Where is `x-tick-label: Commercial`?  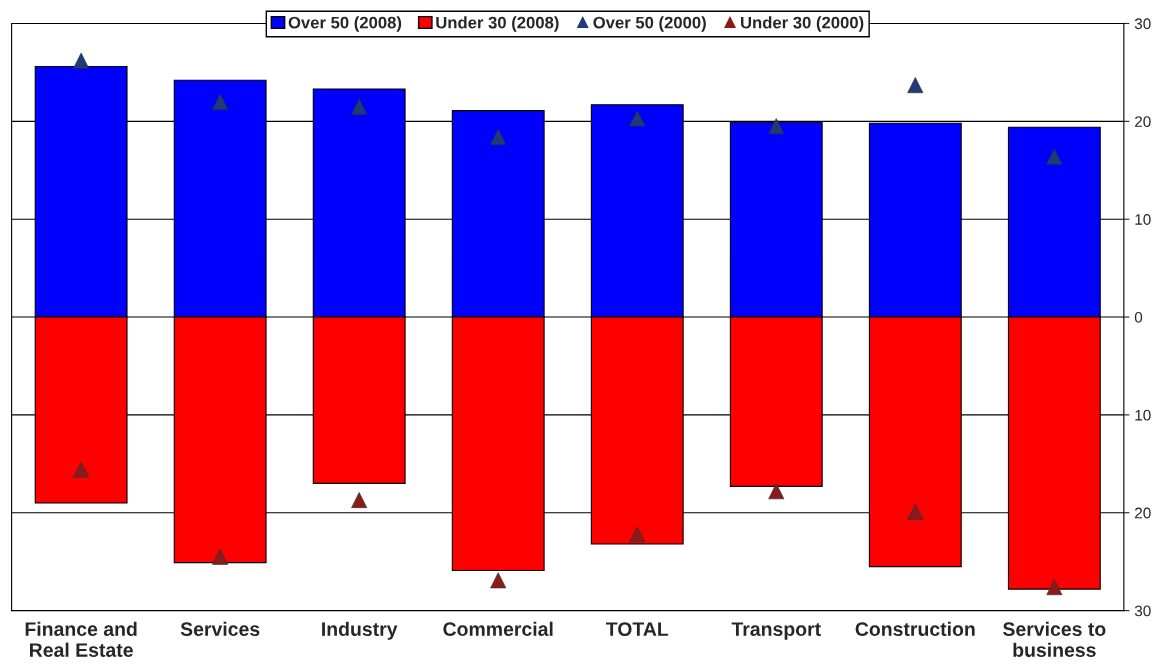
x-tick-label: Commercial is located at coordinates (498, 628).